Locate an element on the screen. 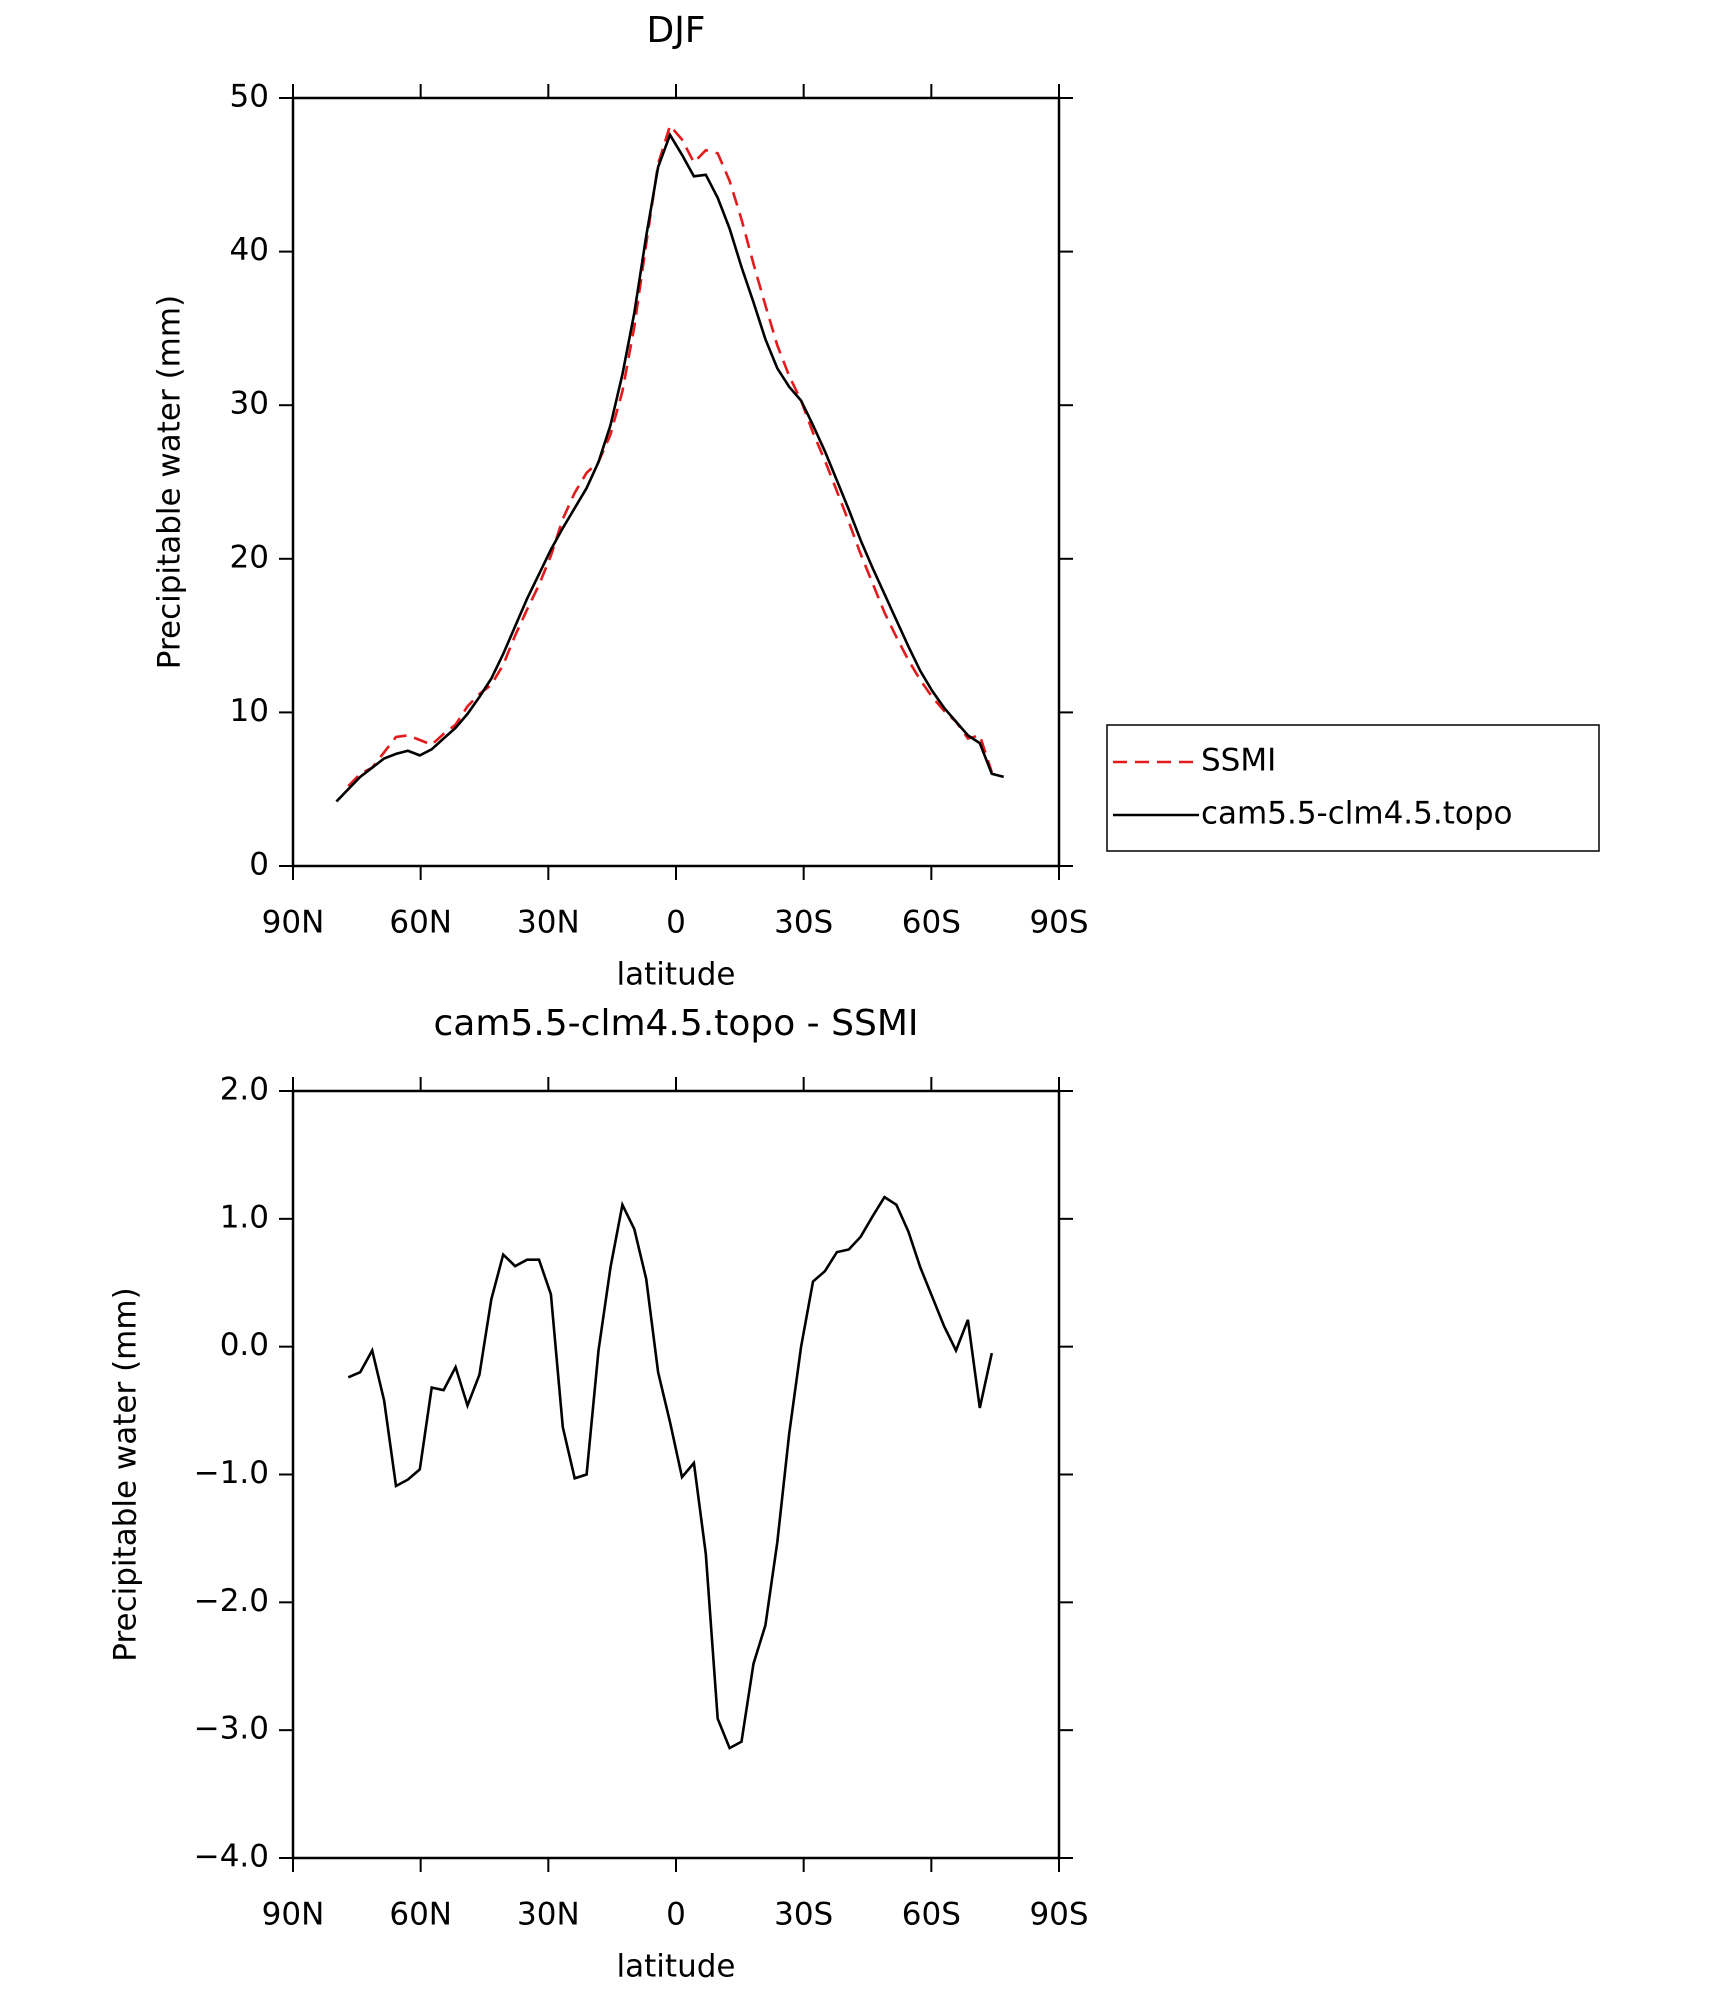  y-tick-label: 10 is located at coordinates (249, 711).